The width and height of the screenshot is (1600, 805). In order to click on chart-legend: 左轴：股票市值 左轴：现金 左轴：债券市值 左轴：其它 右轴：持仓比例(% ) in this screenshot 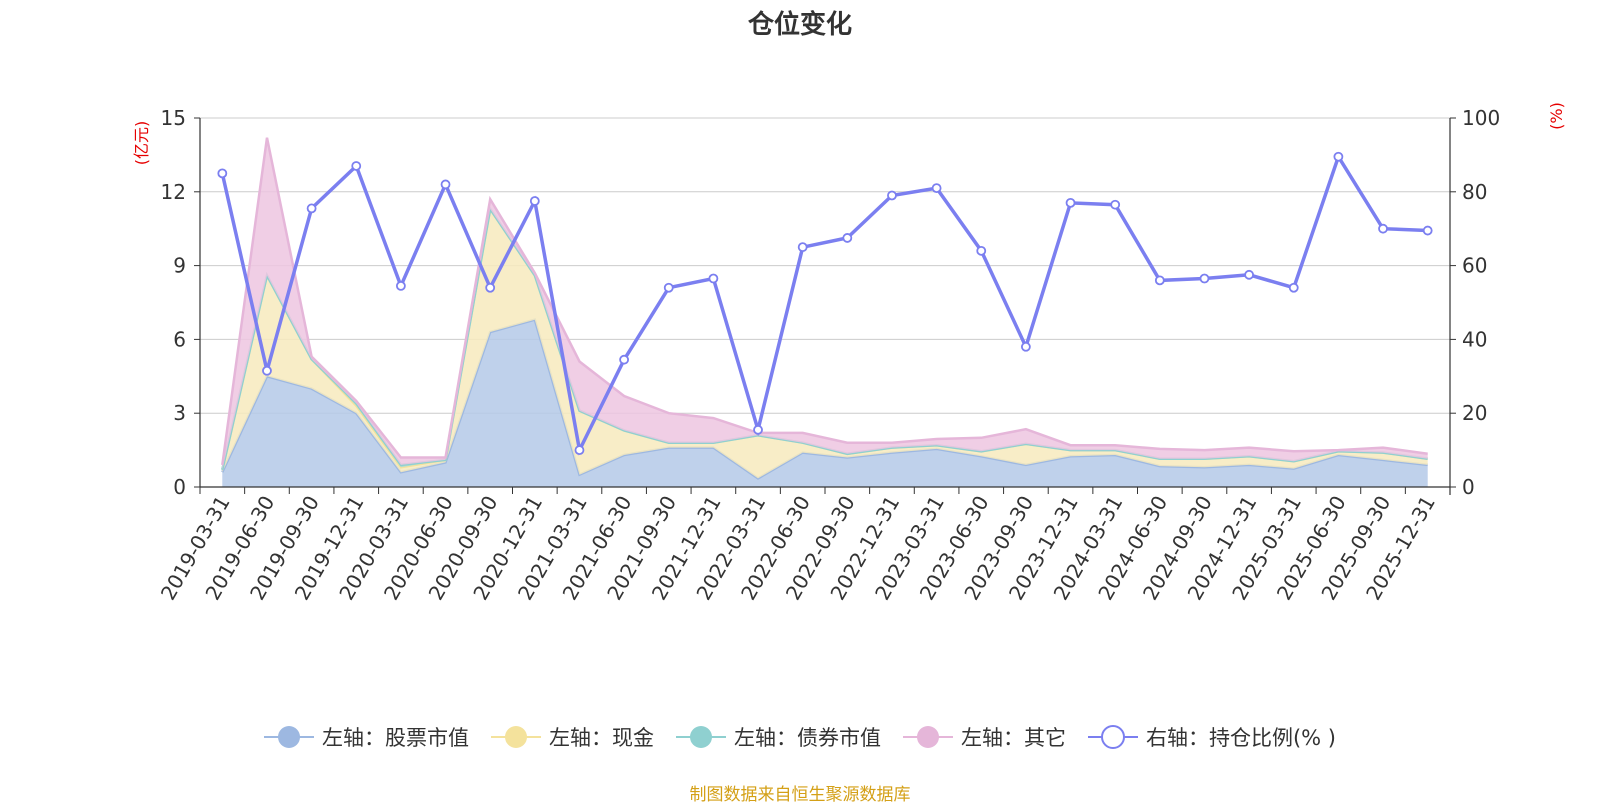, I will do `click(800, 737)`.